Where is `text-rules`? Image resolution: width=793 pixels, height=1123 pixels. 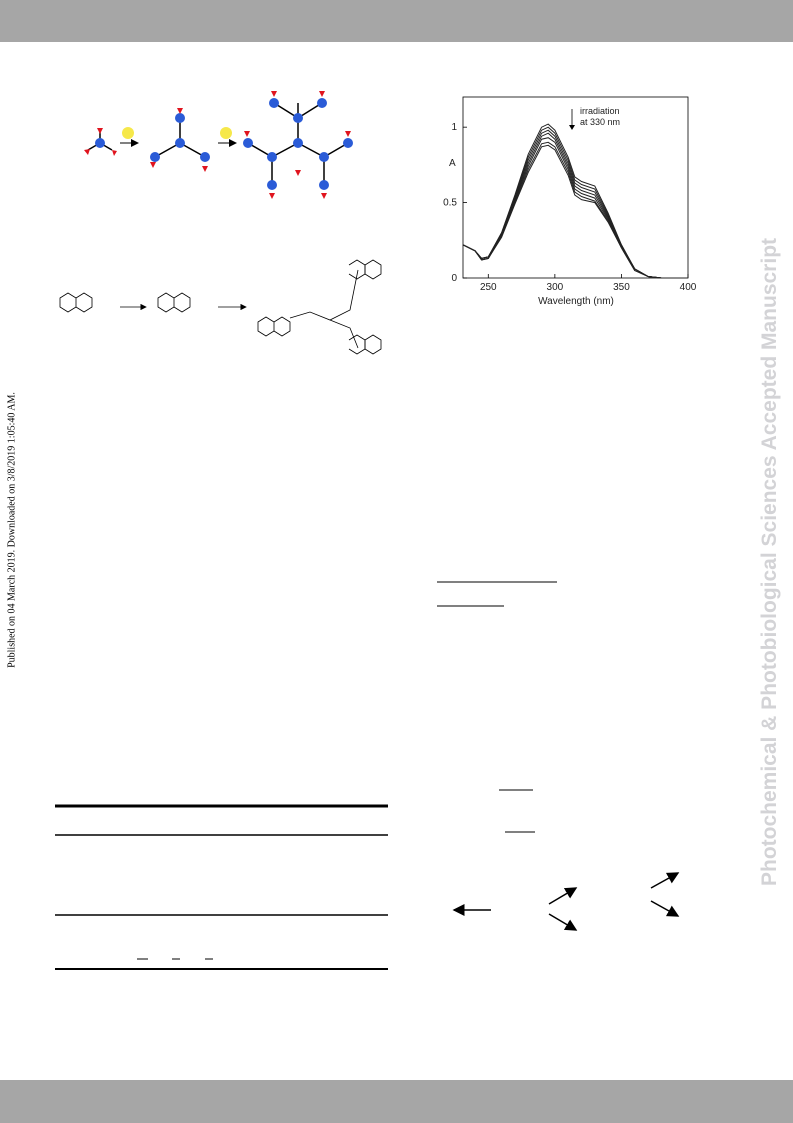
text-rules is located at coordinates (497, 707).